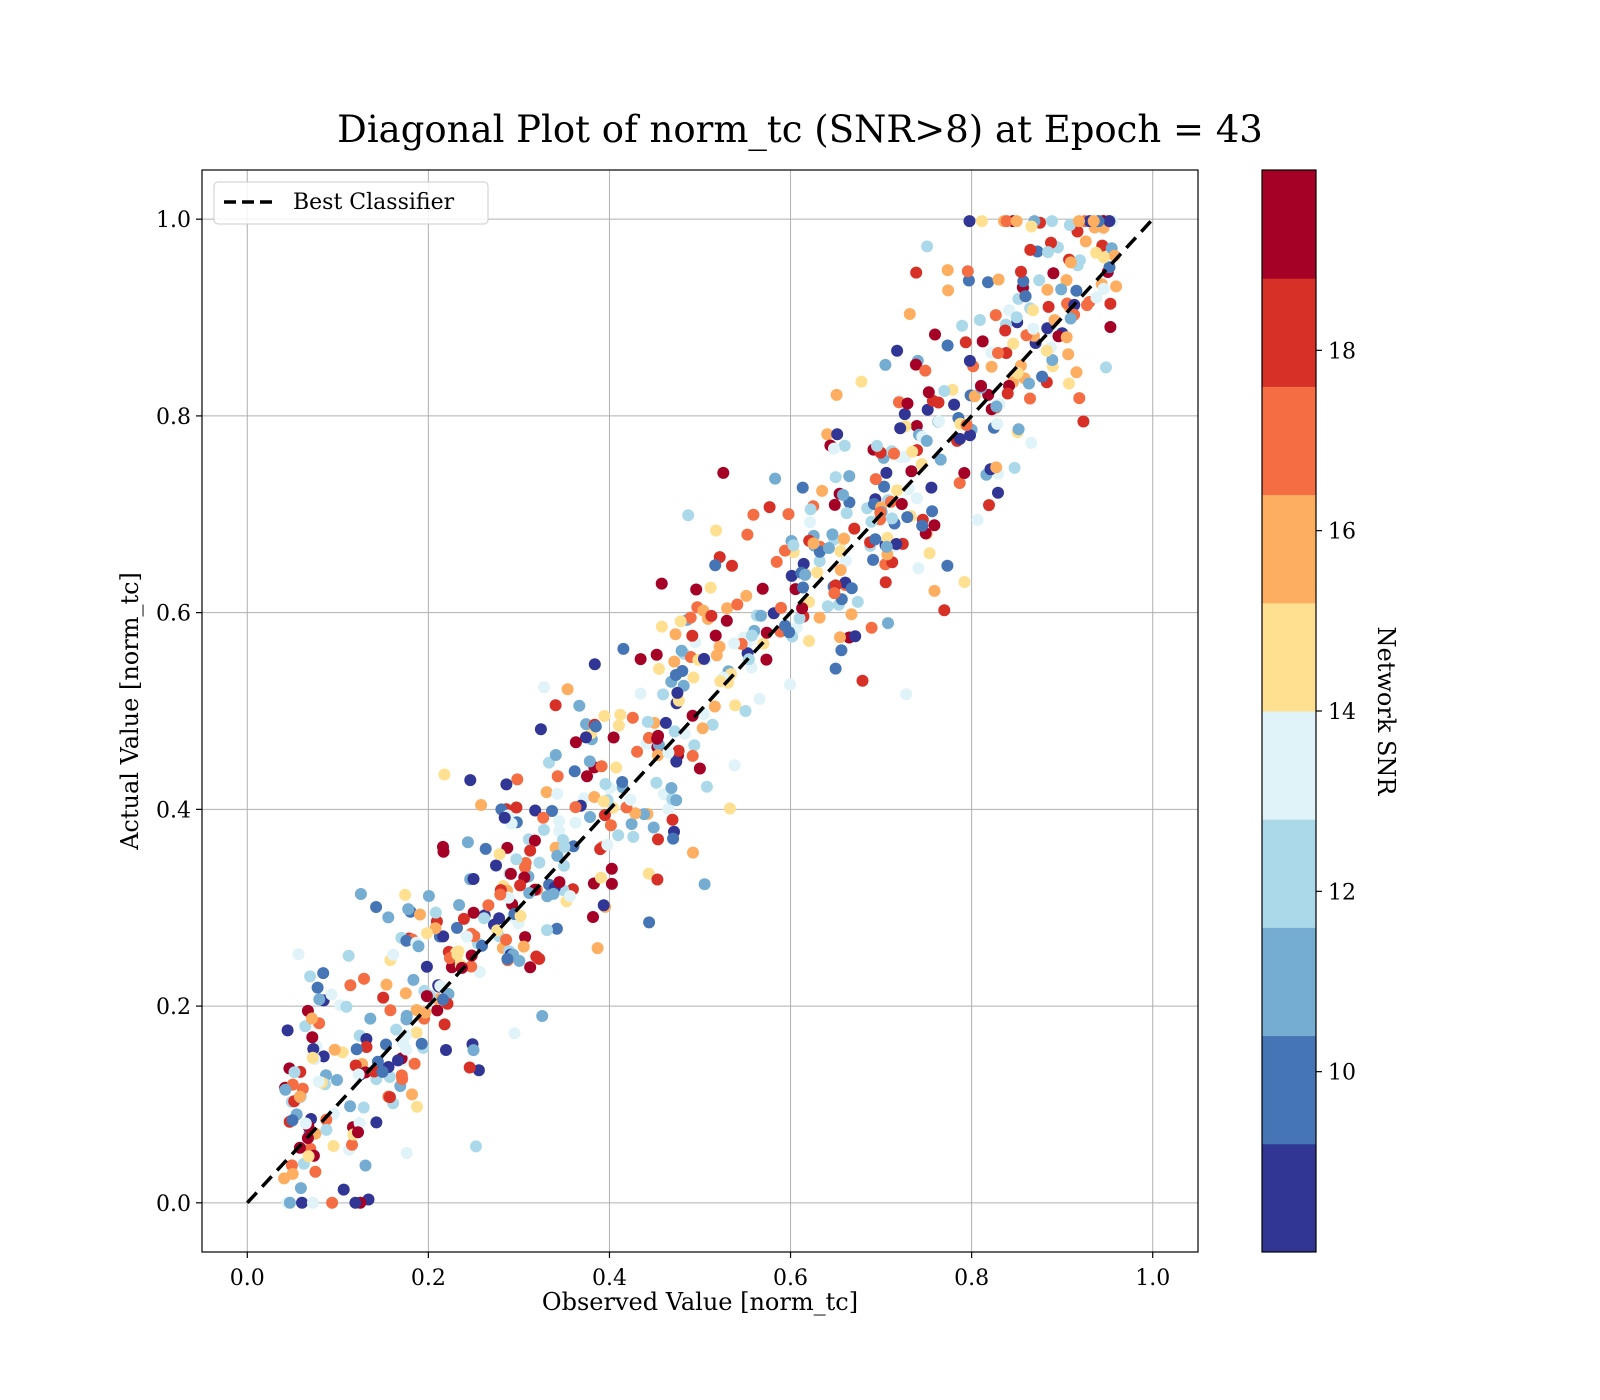 Image resolution: width=1600 pixels, height=1400 pixels. Describe the element at coordinates (790, 1278) in the screenshot. I see `x-tick-label: 0.6` at that location.